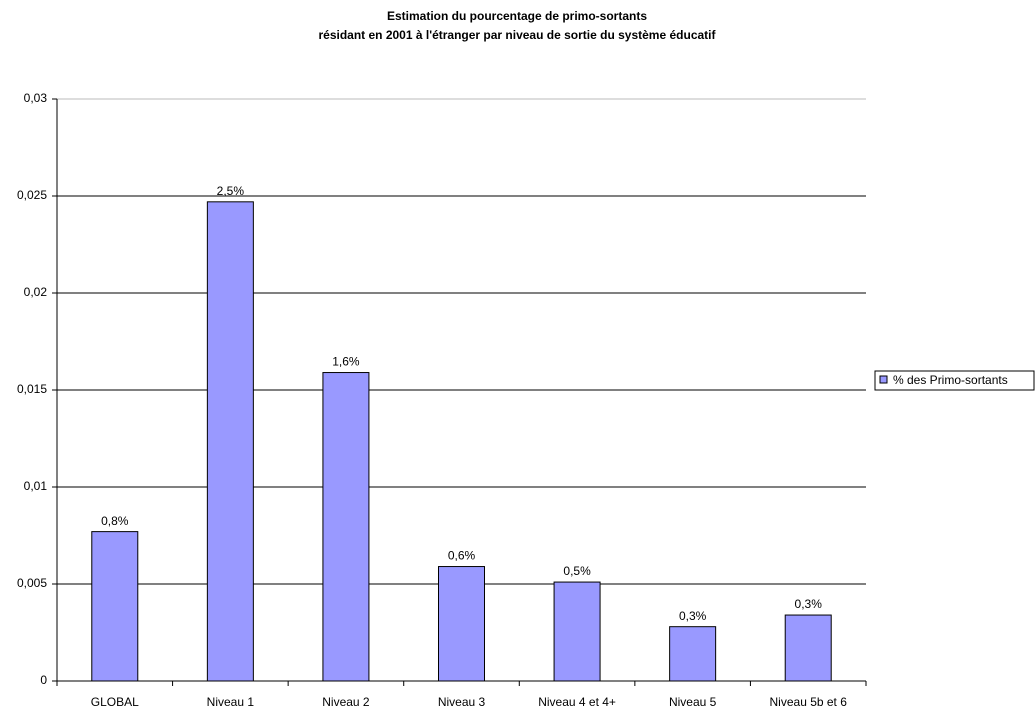 This screenshot has width=1035, height=710. Describe the element at coordinates (32, 389) in the screenshot. I see `y-tick-label: 0,015` at that location.